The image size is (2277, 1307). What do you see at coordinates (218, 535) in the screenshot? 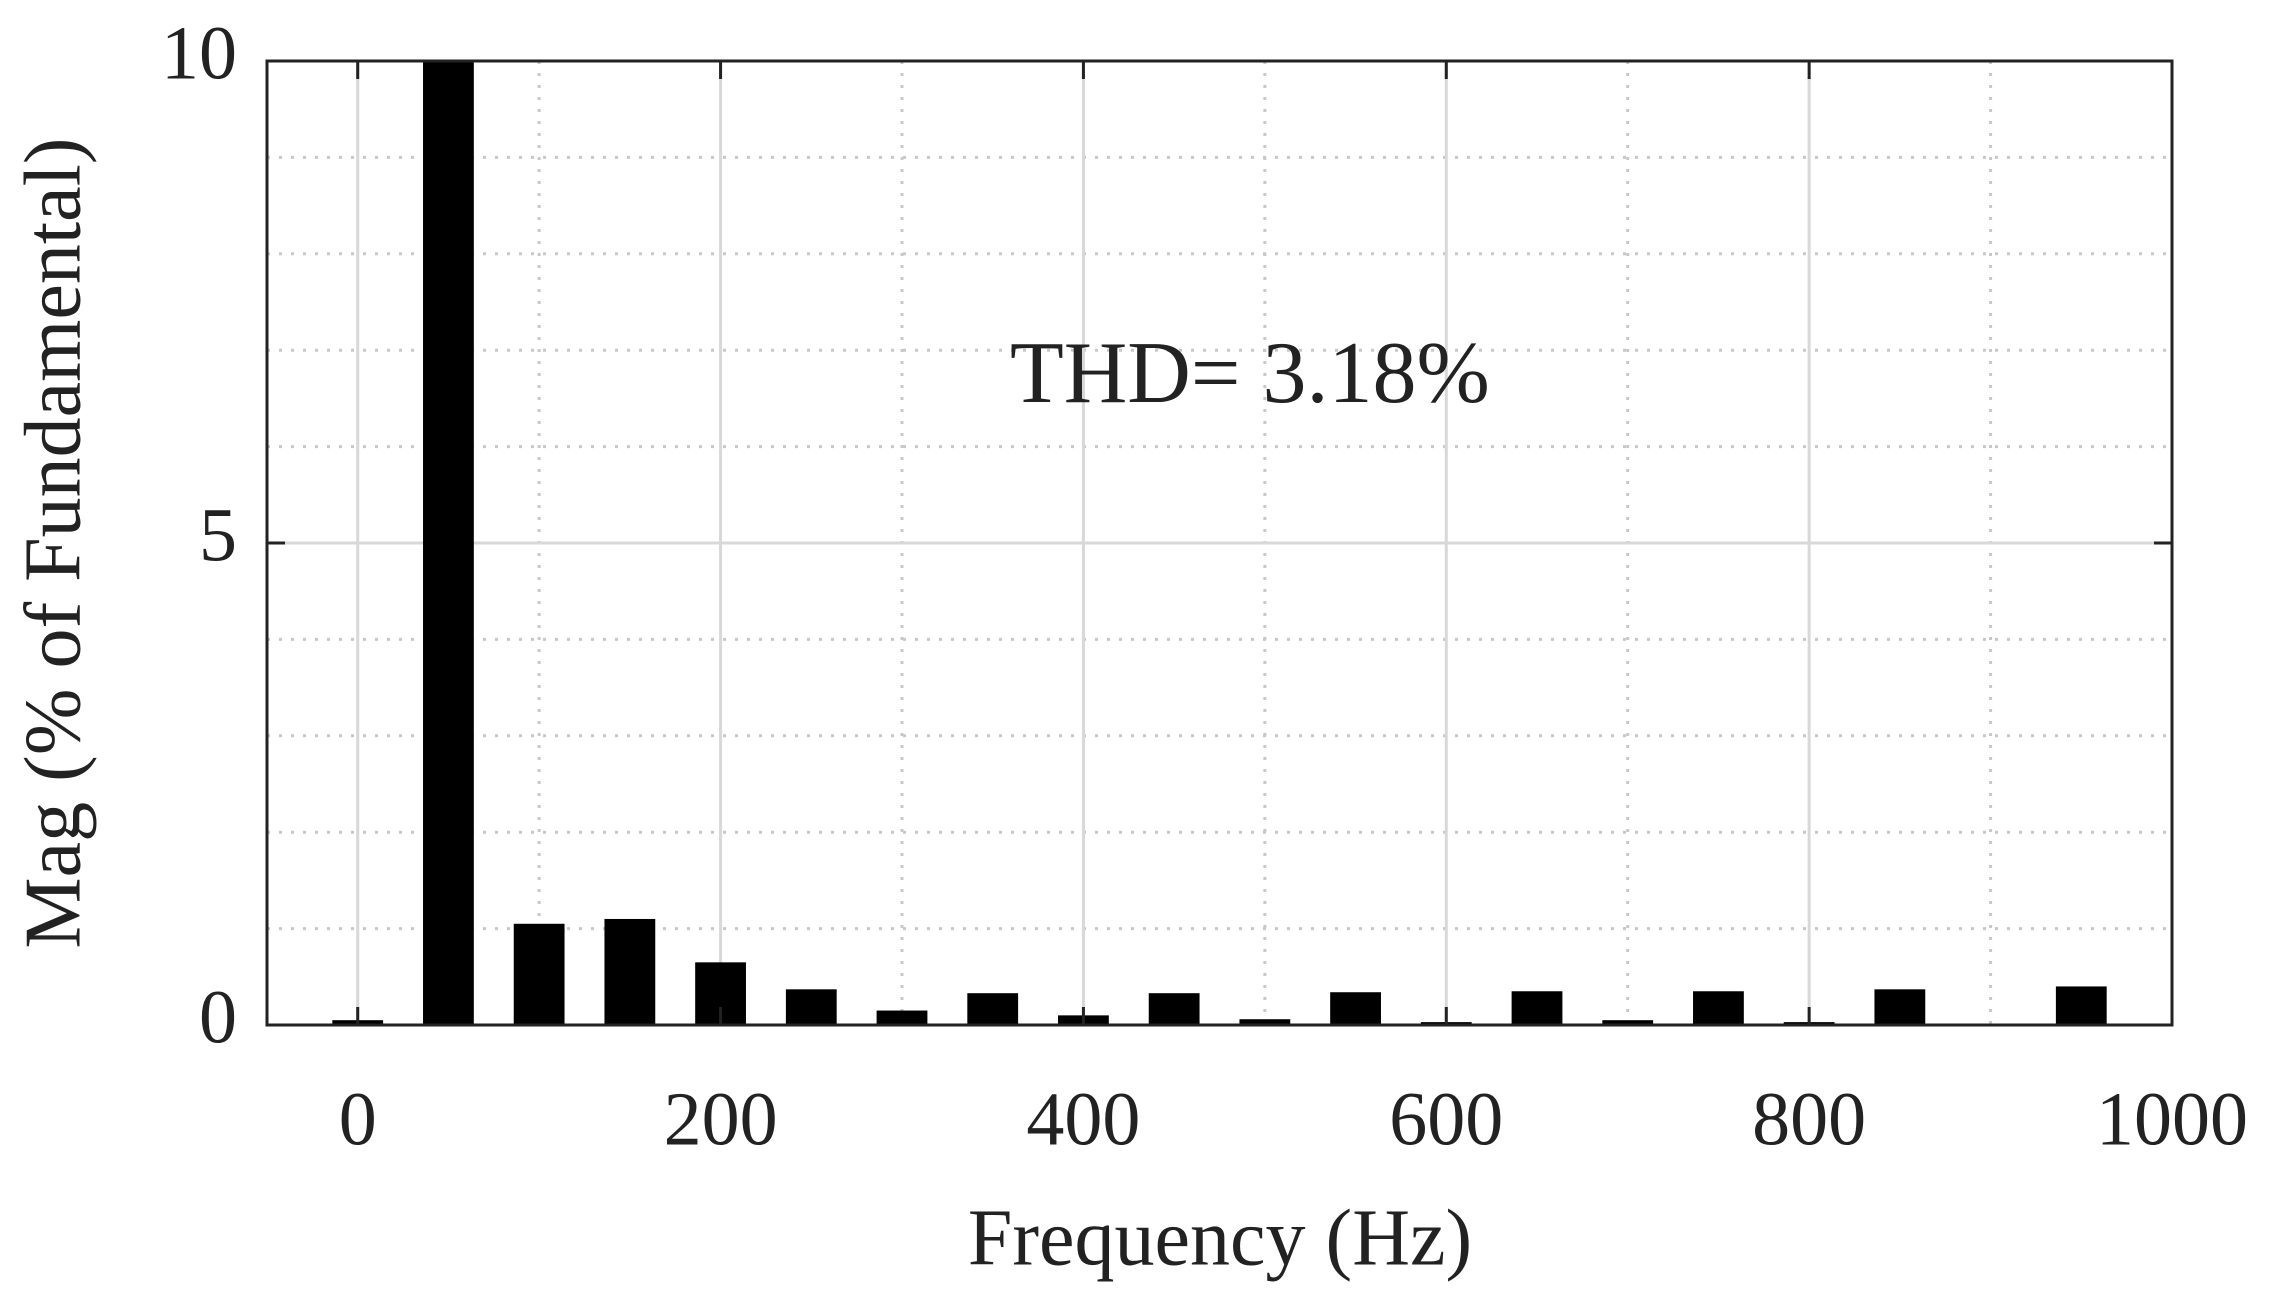
I see `y-tick-label: 5` at bounding box center [218, 535].